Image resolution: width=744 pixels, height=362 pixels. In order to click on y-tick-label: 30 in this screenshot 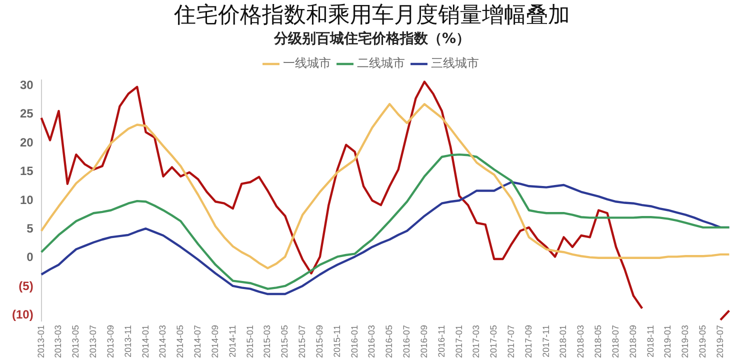, I will do `click(27, 85)`.